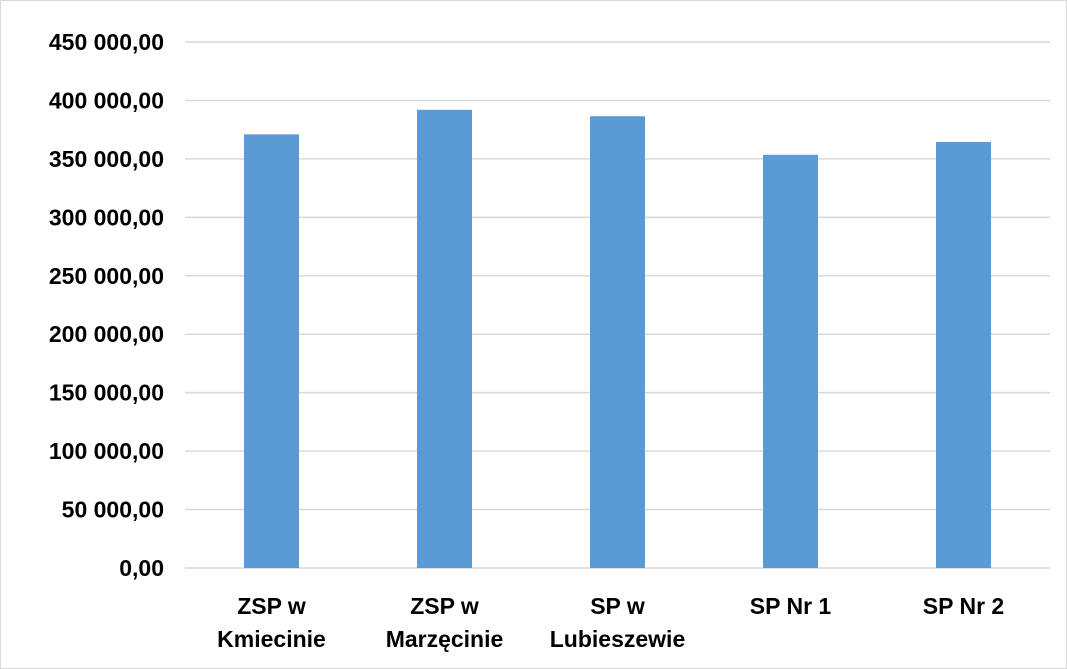 This screenshot has height=669, width=1067. Describe the element at coordinates (106, 276) in the screenshot. I see `y-tick-label: 250 000,00` at that location.